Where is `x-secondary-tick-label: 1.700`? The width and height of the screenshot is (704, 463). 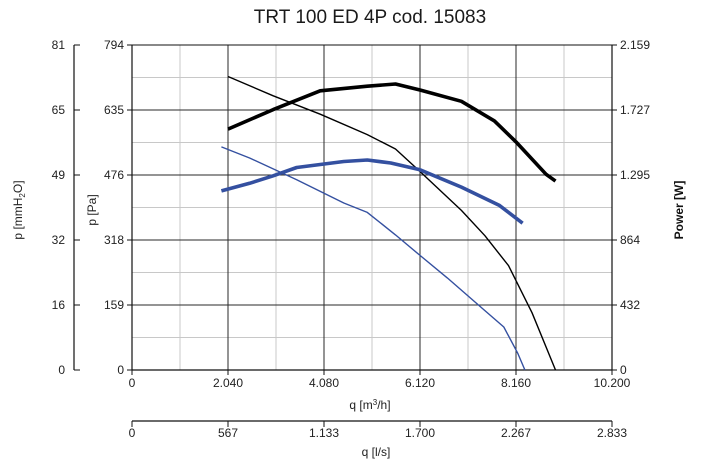
x-secondary-tick-label: 1.700 is located at coordinates (420, 433).